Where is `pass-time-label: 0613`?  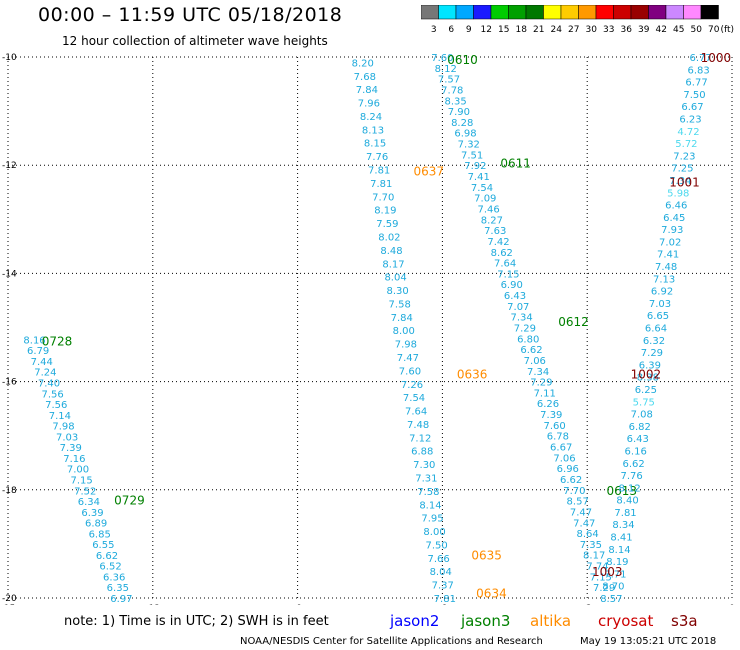 pass-time-label: 0613 is located at coordinates (622, 491).